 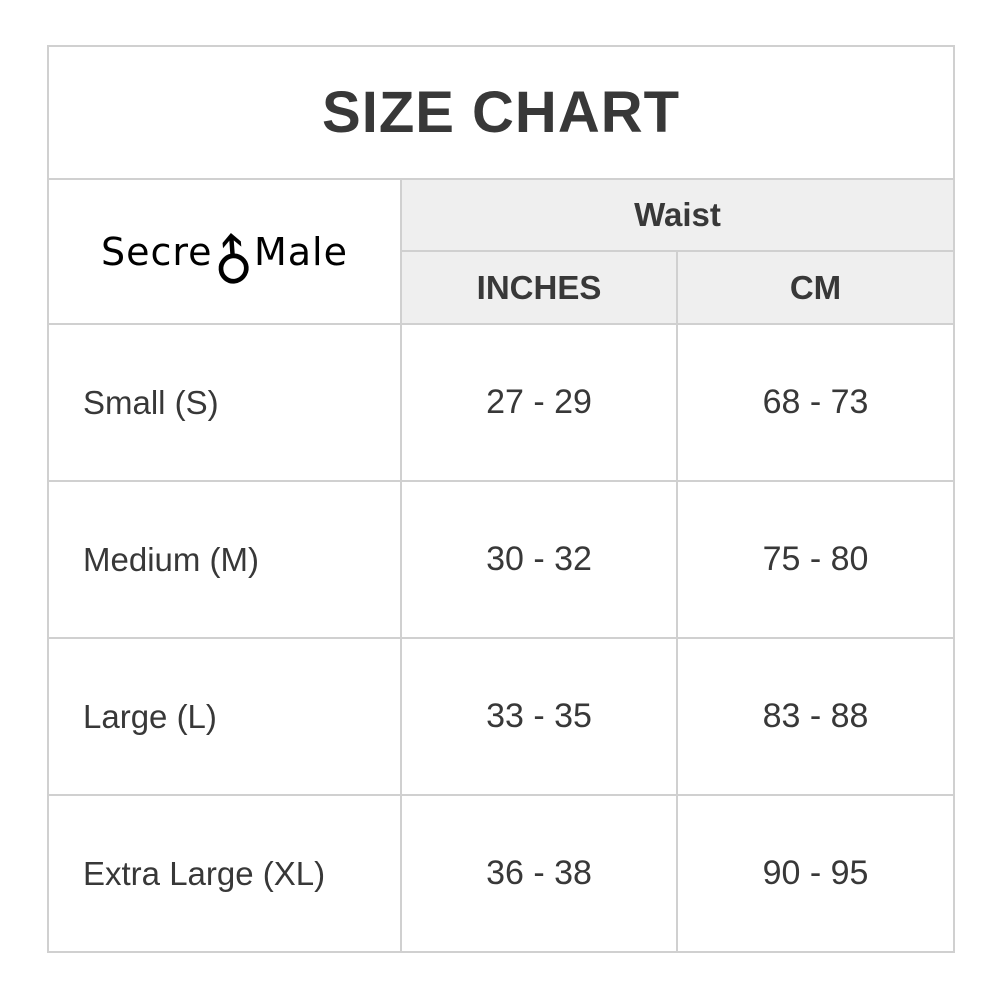 I want to click on column-header-inches: INCHES, so click(x=539, y=287).